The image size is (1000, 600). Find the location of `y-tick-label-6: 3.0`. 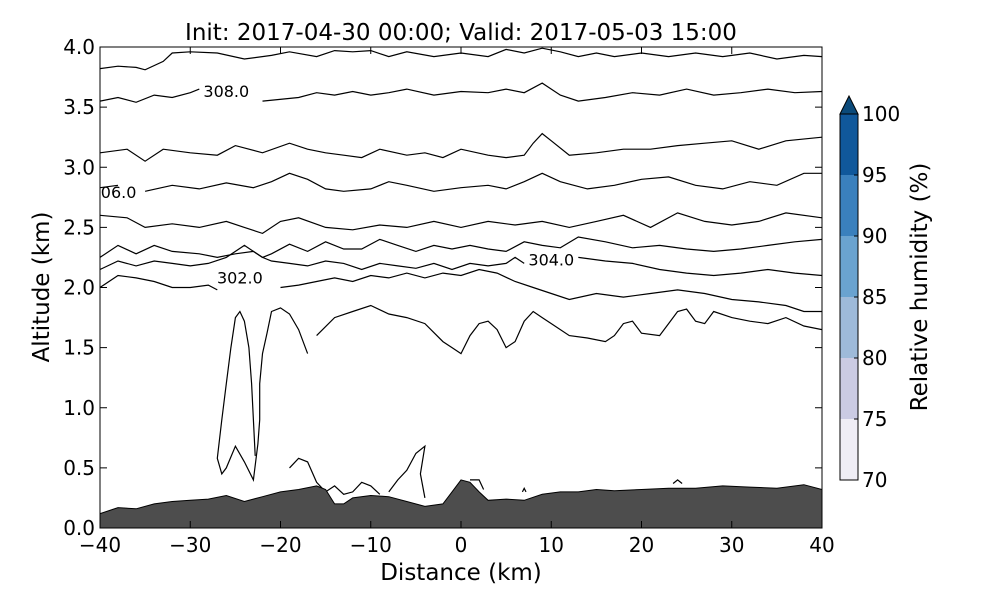

y-tick-label-6: 3.0 is located at coordinates (79, 167).